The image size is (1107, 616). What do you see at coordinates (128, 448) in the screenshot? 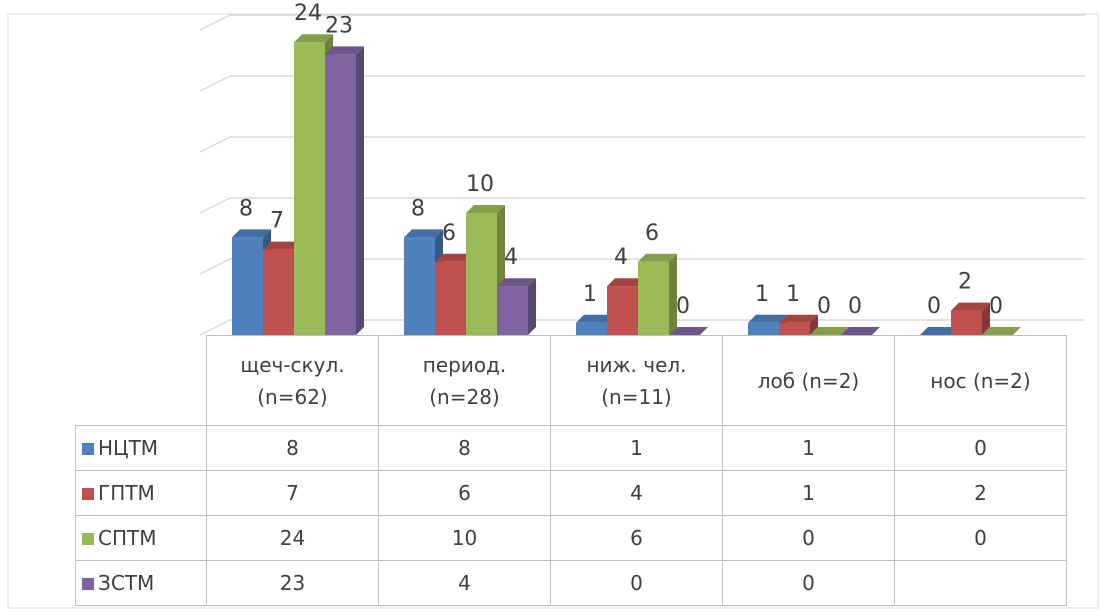
I see `legend-label: НЦТМ` at bounding box center [128, 448].